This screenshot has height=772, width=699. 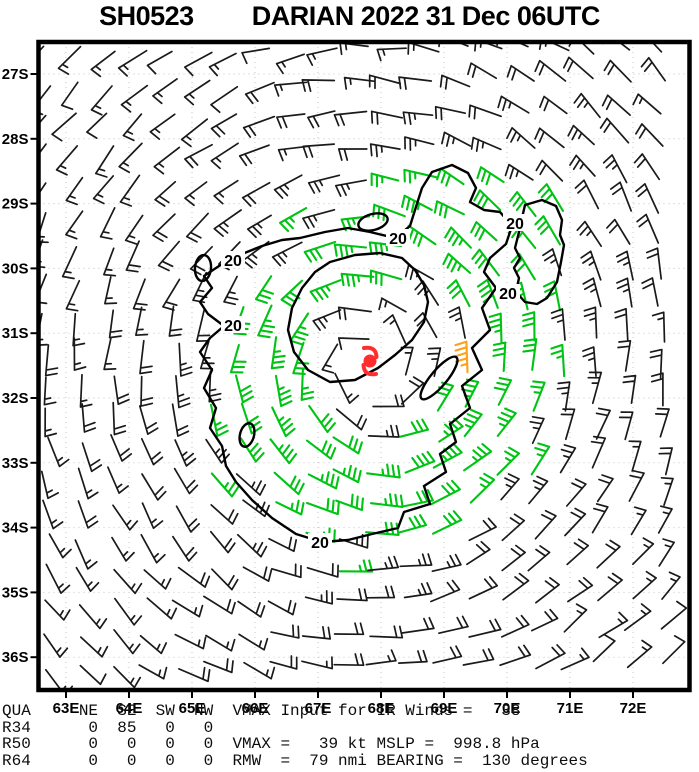 I want to click on x-axis-label: 68E, so click(x=381, y=708).